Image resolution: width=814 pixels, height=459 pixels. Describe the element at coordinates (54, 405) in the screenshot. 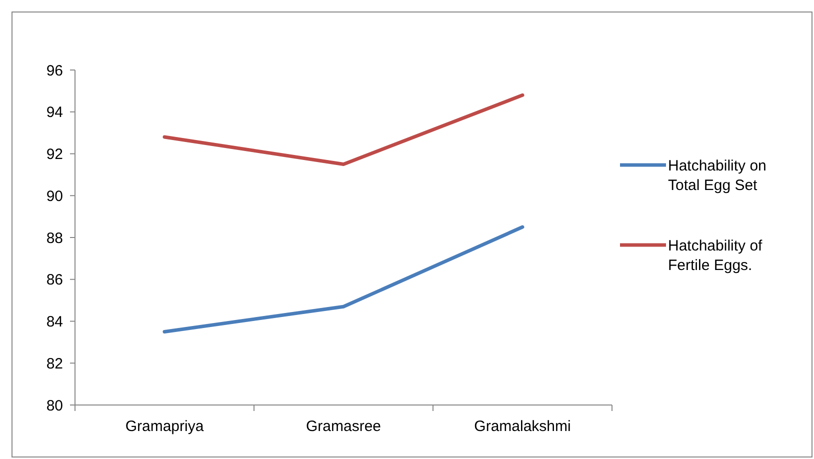

I see `y-tick-label: 80` at that location.